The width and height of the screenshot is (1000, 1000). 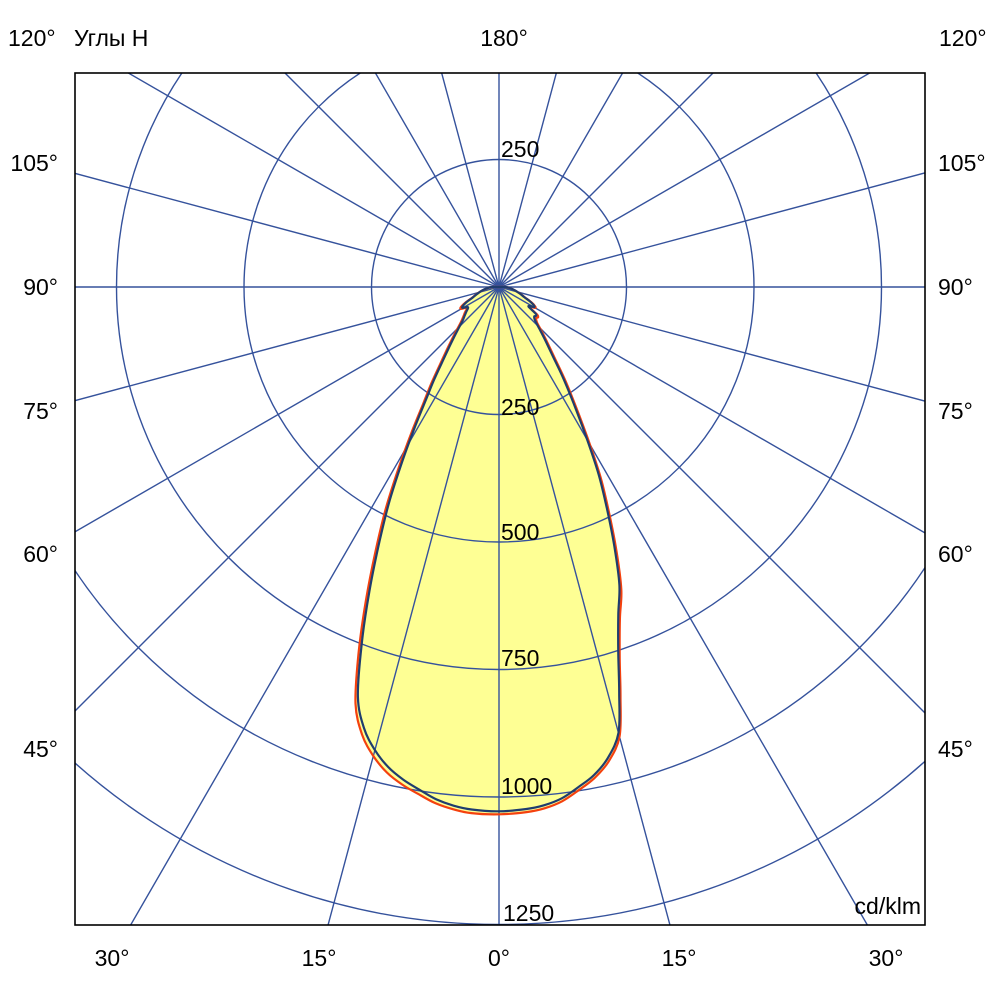 What do you see at coordinates (319, 958) in the screenshot?
I see `angle-label-bottom-15-left: 15°` at bounding box center [319, 958].